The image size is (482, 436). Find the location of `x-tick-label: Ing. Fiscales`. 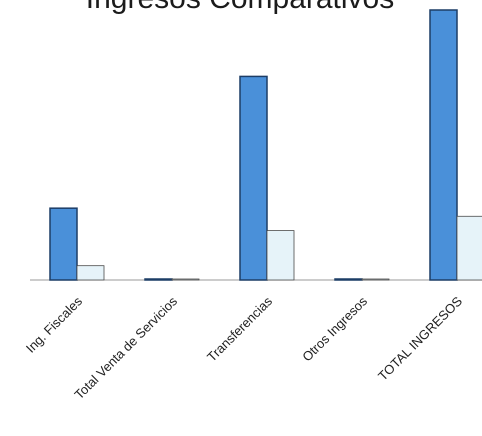

x-tick-label: Ing. Fiscales is located at coordinates (54, 324).